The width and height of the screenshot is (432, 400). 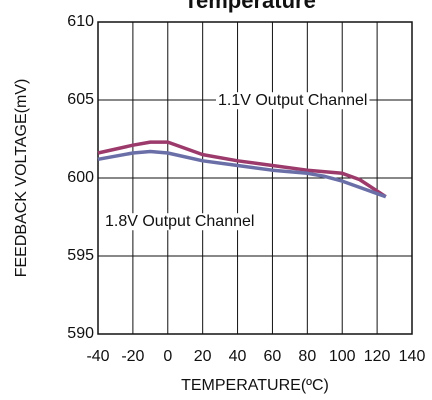 What do you see at coordinates (412, 356) in the screenshot?
I see `x-tick-label: 140` at bounding box center [412, 356].